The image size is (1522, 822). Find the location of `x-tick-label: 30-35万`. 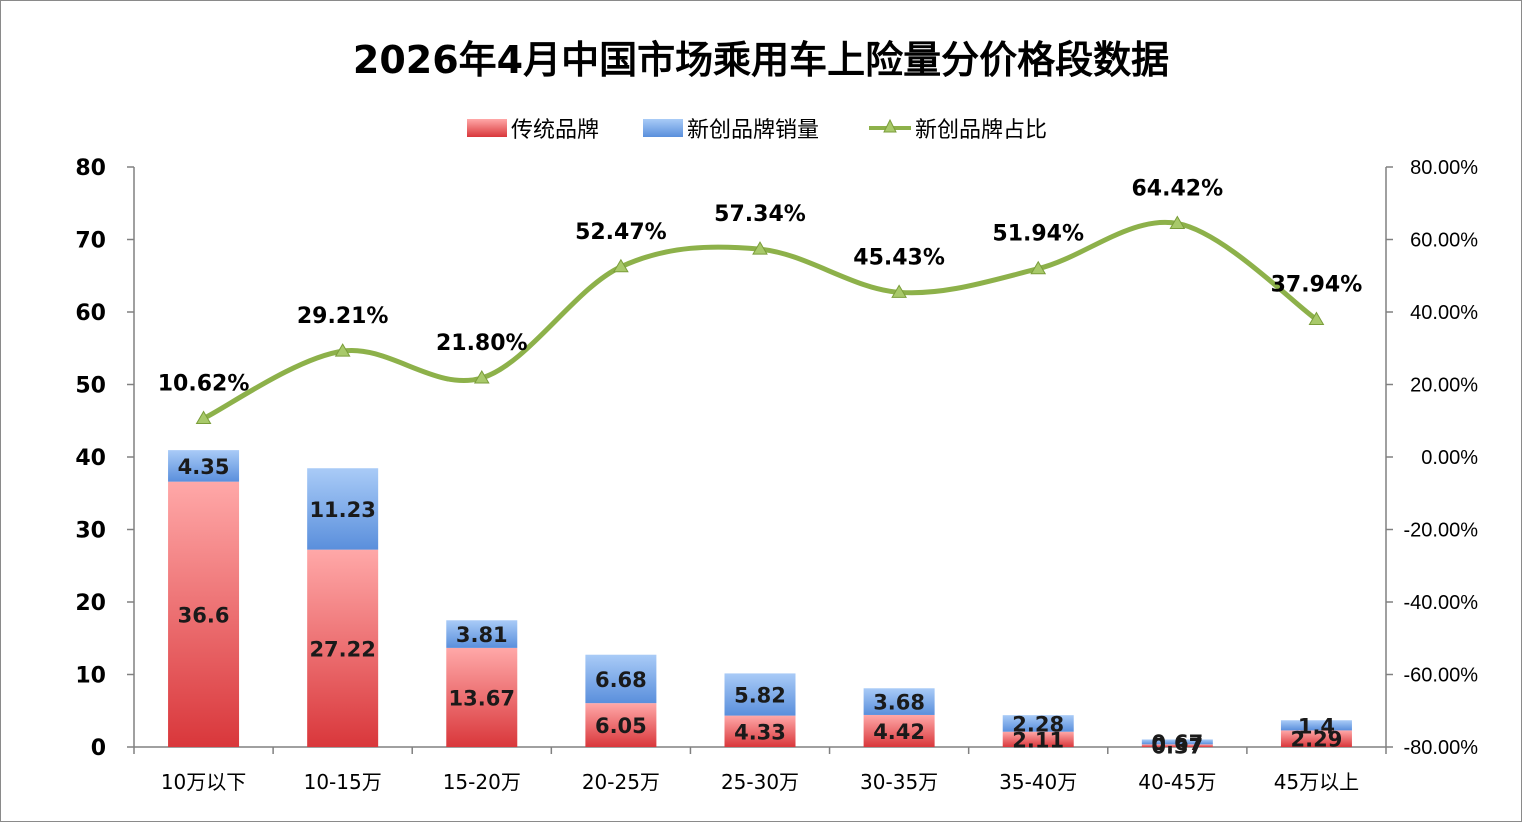

x-tick-label: 30-35万 is located at coordinates (899, 782).